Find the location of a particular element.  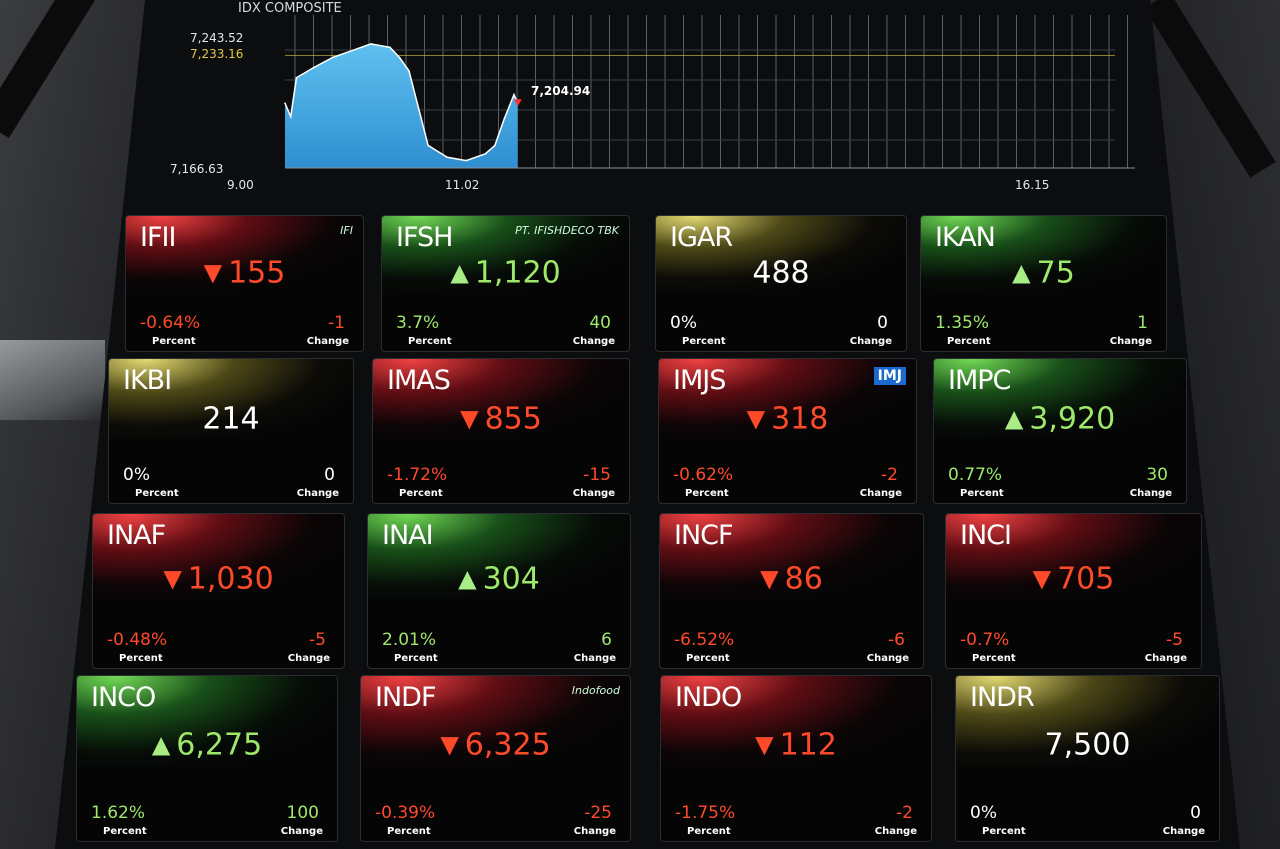

percent-value: -6.52% is located at coordinates (704, 640).